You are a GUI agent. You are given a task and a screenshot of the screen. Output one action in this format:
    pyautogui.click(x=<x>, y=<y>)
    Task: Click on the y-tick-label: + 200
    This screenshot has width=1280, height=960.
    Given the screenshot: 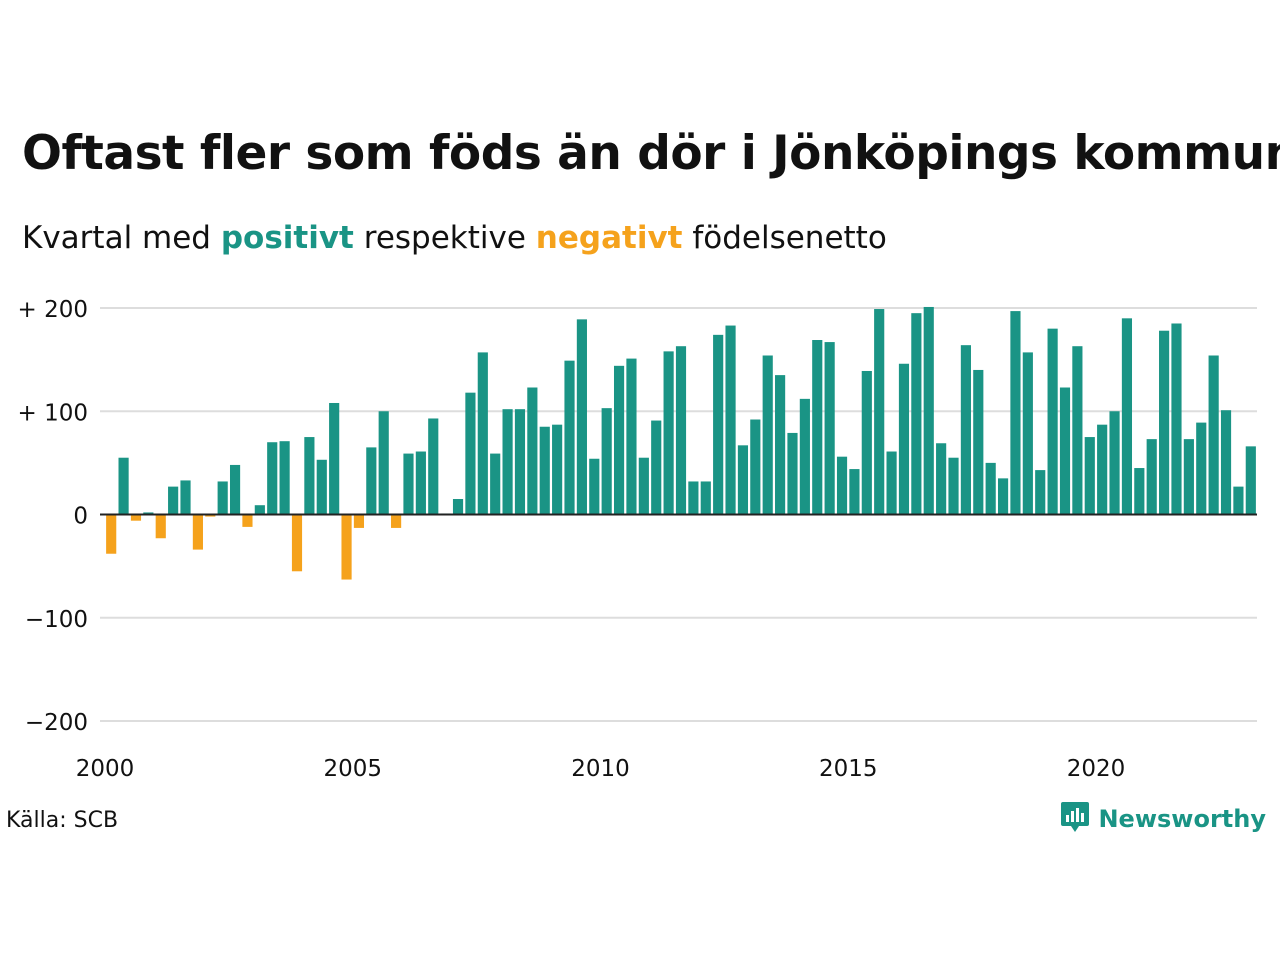 What is the action you would take?
    pyautogui.click(x=53, y=310)
    